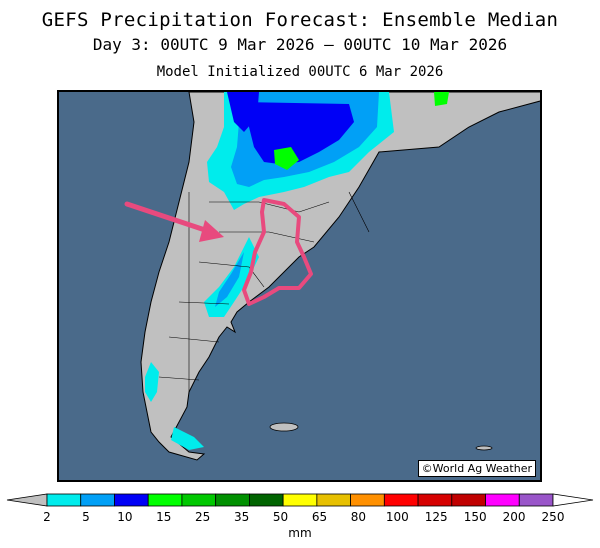  Describe the element at coordinates (284, 427) in the screenshot. I see `falkland-islands` at that location.